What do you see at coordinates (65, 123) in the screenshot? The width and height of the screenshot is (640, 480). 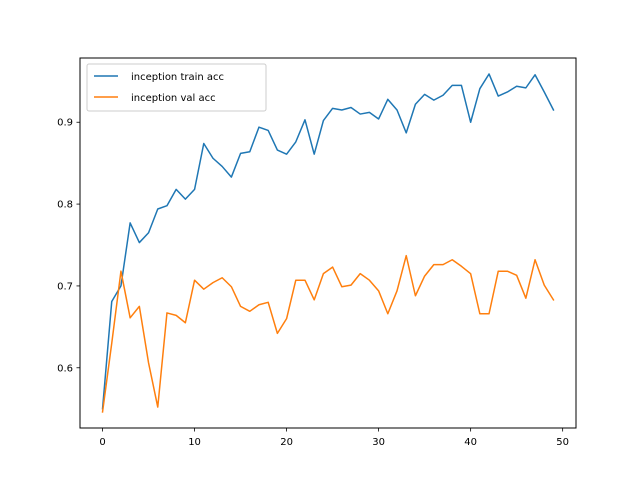 I see `y-tick-label: 0.9` at bounding box center [65, 123].